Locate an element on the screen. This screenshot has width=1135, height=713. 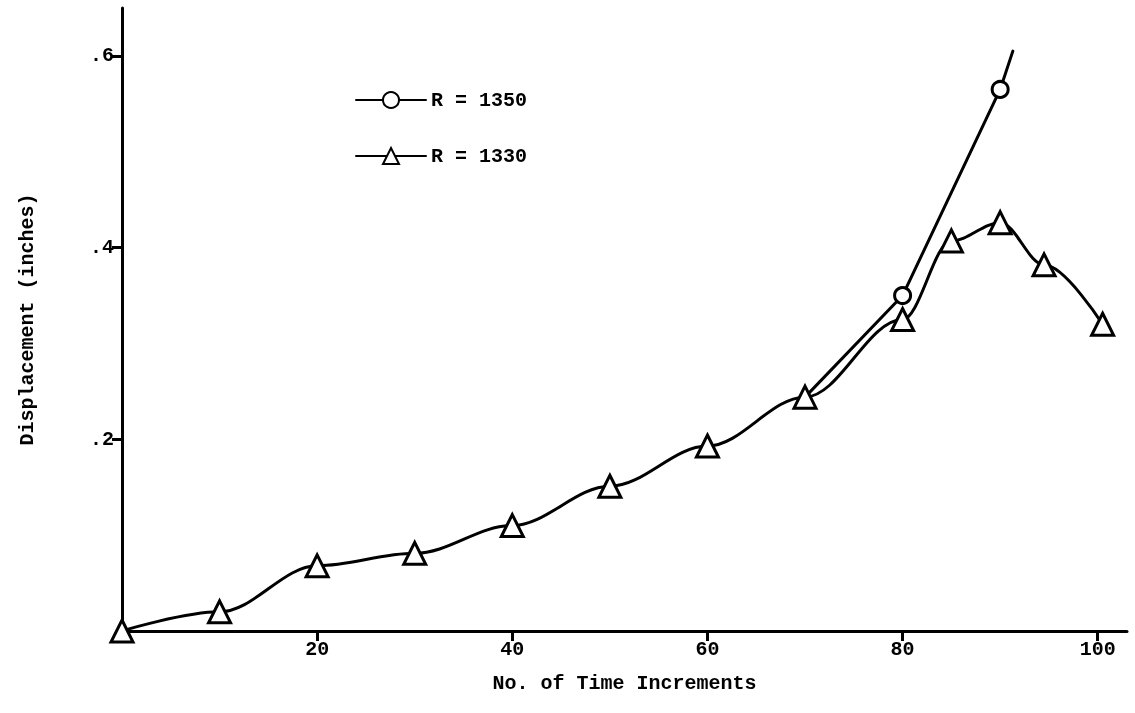
y-tick-label: .2 is located at coordinates (101, 439).